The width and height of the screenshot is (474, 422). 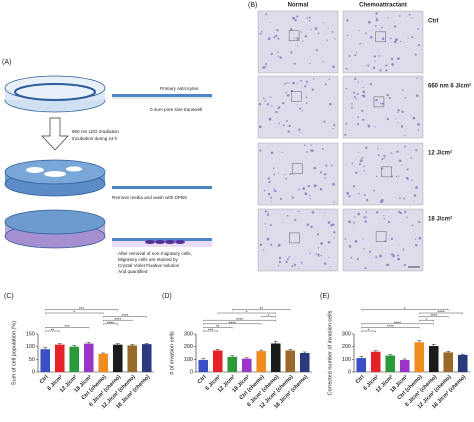 What do you see at coordinates (360, 379) in the screenshot?
I see `x-tick-label: Ctrl` at bounding box center [360, 379].